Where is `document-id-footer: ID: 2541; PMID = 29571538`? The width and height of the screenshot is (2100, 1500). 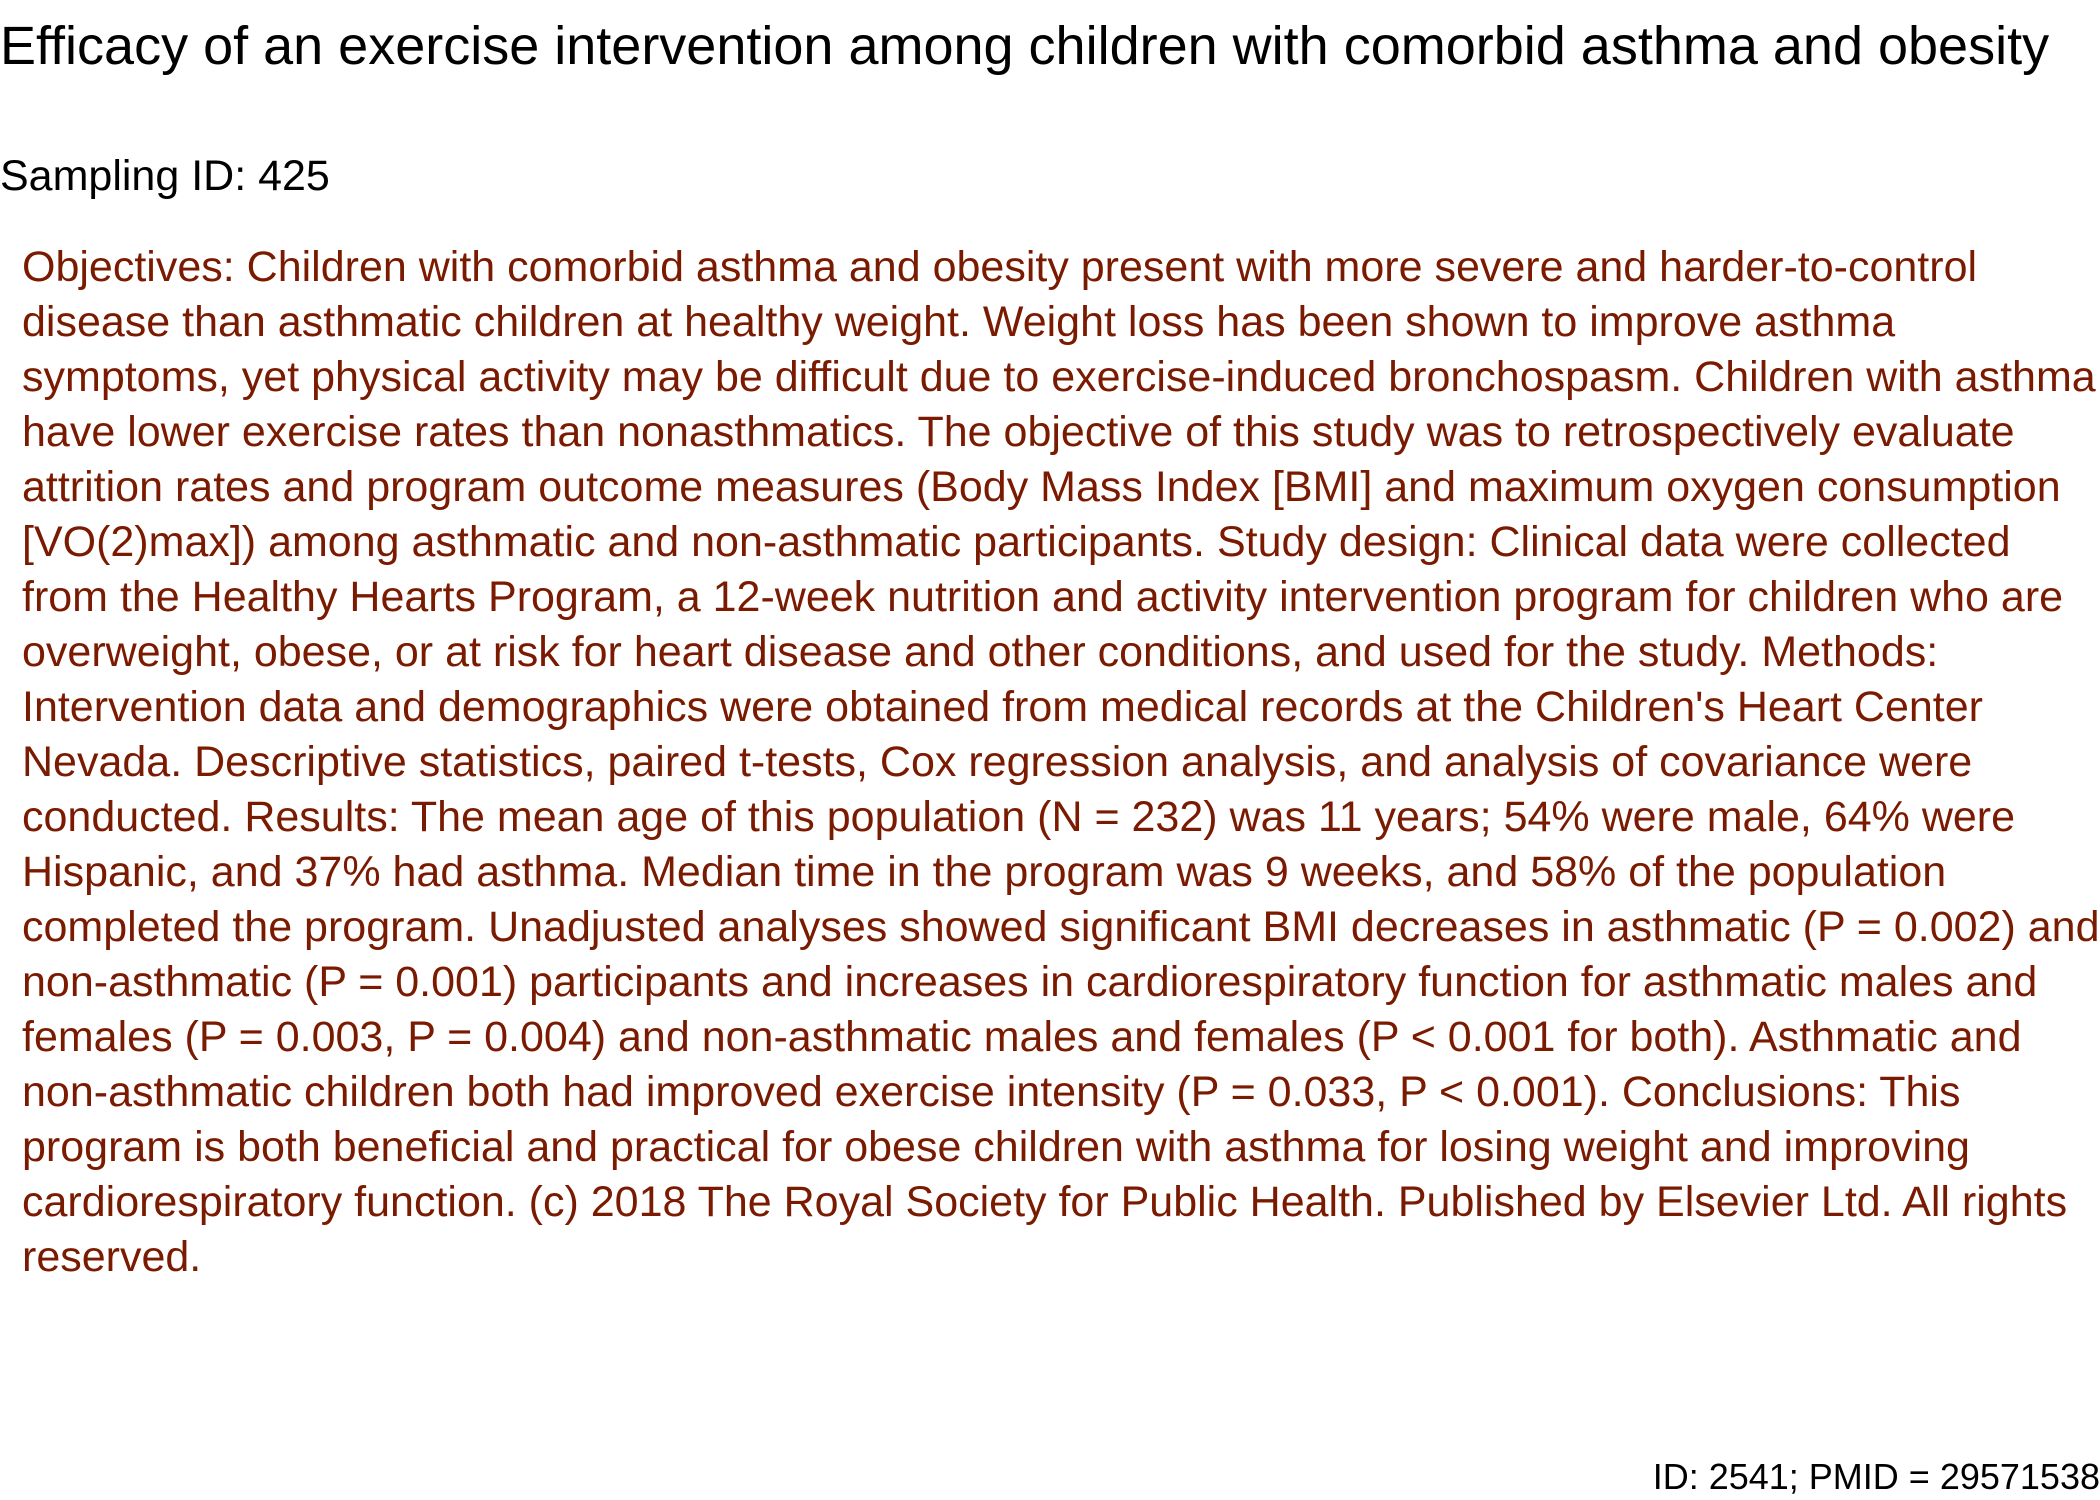
document-id-footer: ID: 2541; PMID = 29571538 is located at coordinates (1876, 1476).